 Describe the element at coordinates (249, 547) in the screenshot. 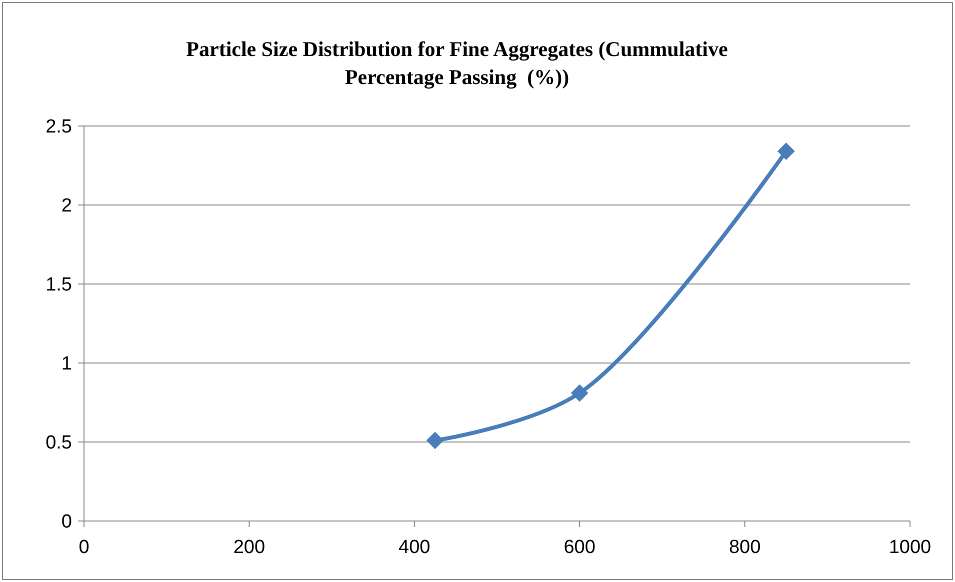

I see `x-tick-label: 200` at that location.